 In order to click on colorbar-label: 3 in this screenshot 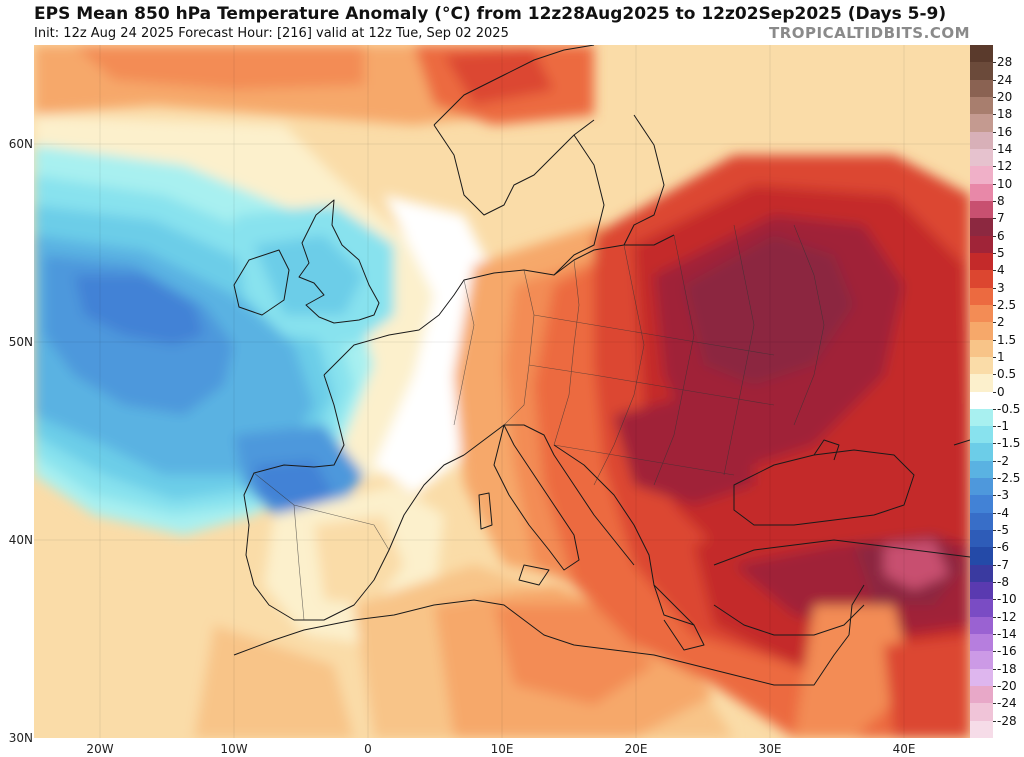, I will do `click(1001, 287)`.